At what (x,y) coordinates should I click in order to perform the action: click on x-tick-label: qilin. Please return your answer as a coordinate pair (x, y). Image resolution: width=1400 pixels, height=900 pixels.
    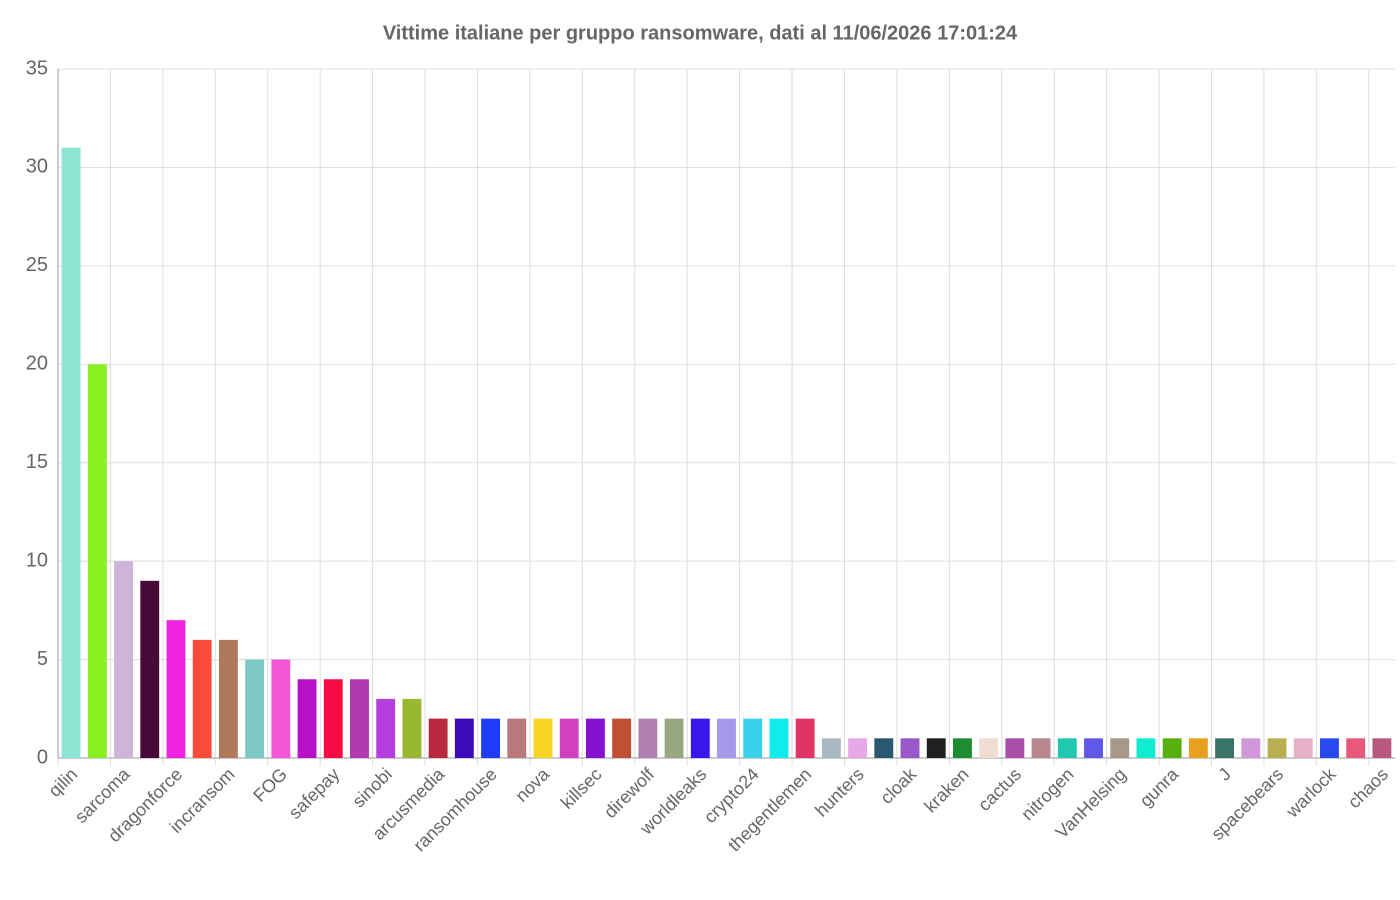
    Looking at the image, I should click on (63, 782).